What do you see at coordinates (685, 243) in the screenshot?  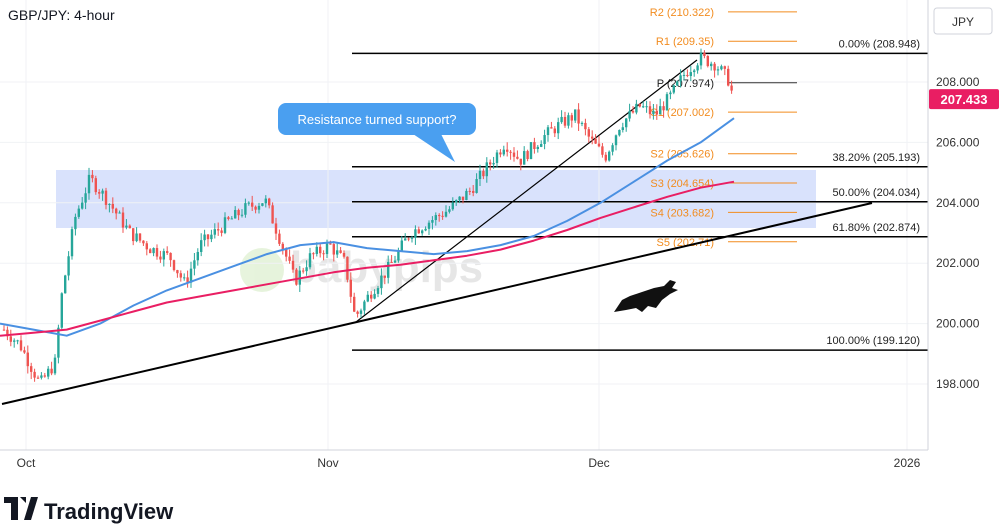 I see `pivot-level-label: S5 (202.71)` at bounding box center [685, 243].